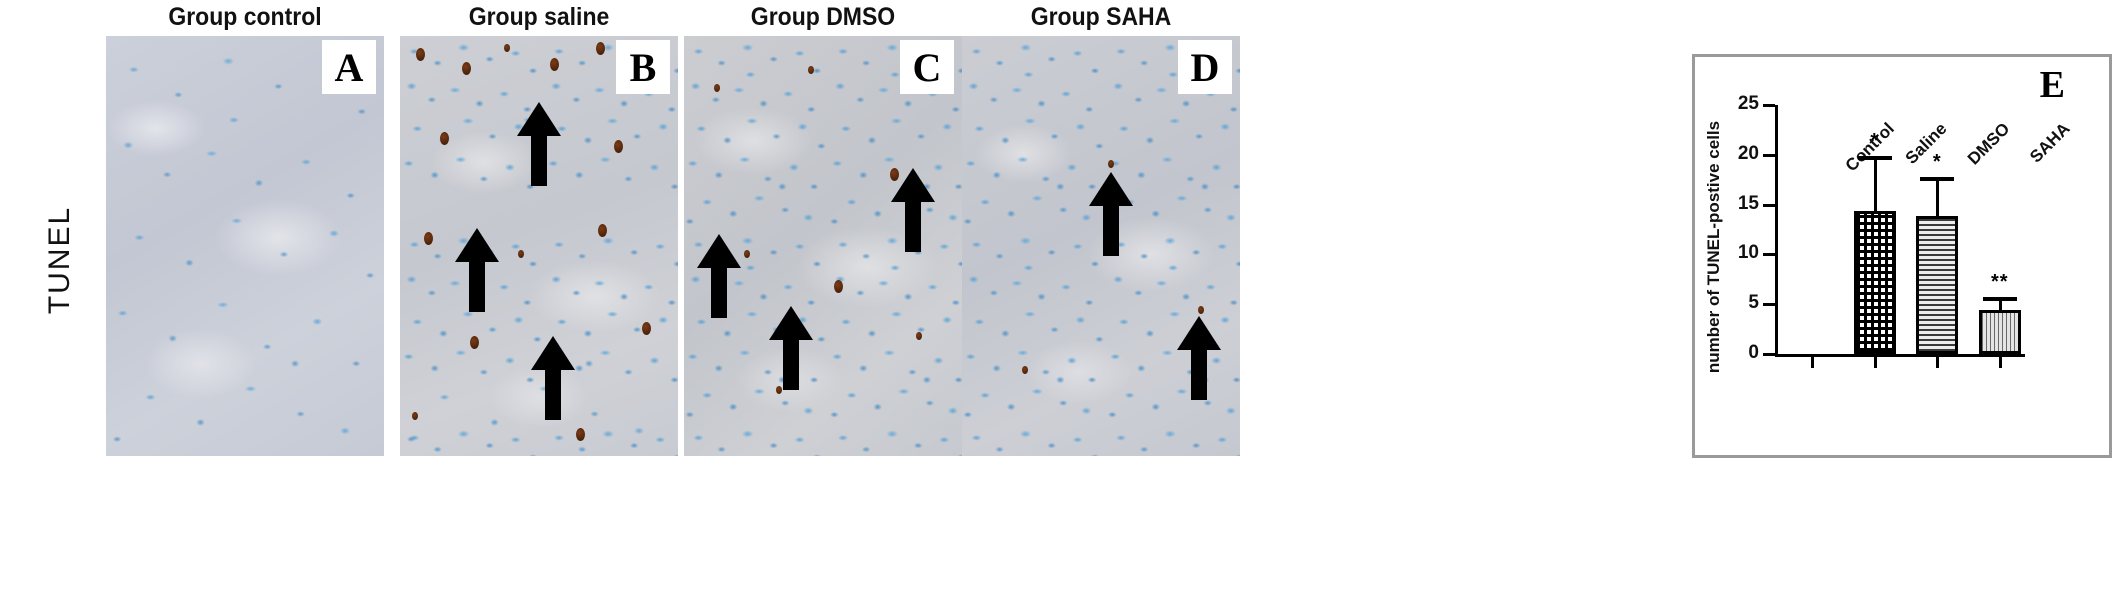 This screenshot has height=615, width=2126. Describe the element at coordinates (1205, 67) in the screenshot. I see `panel-letter-d: D` at that location.